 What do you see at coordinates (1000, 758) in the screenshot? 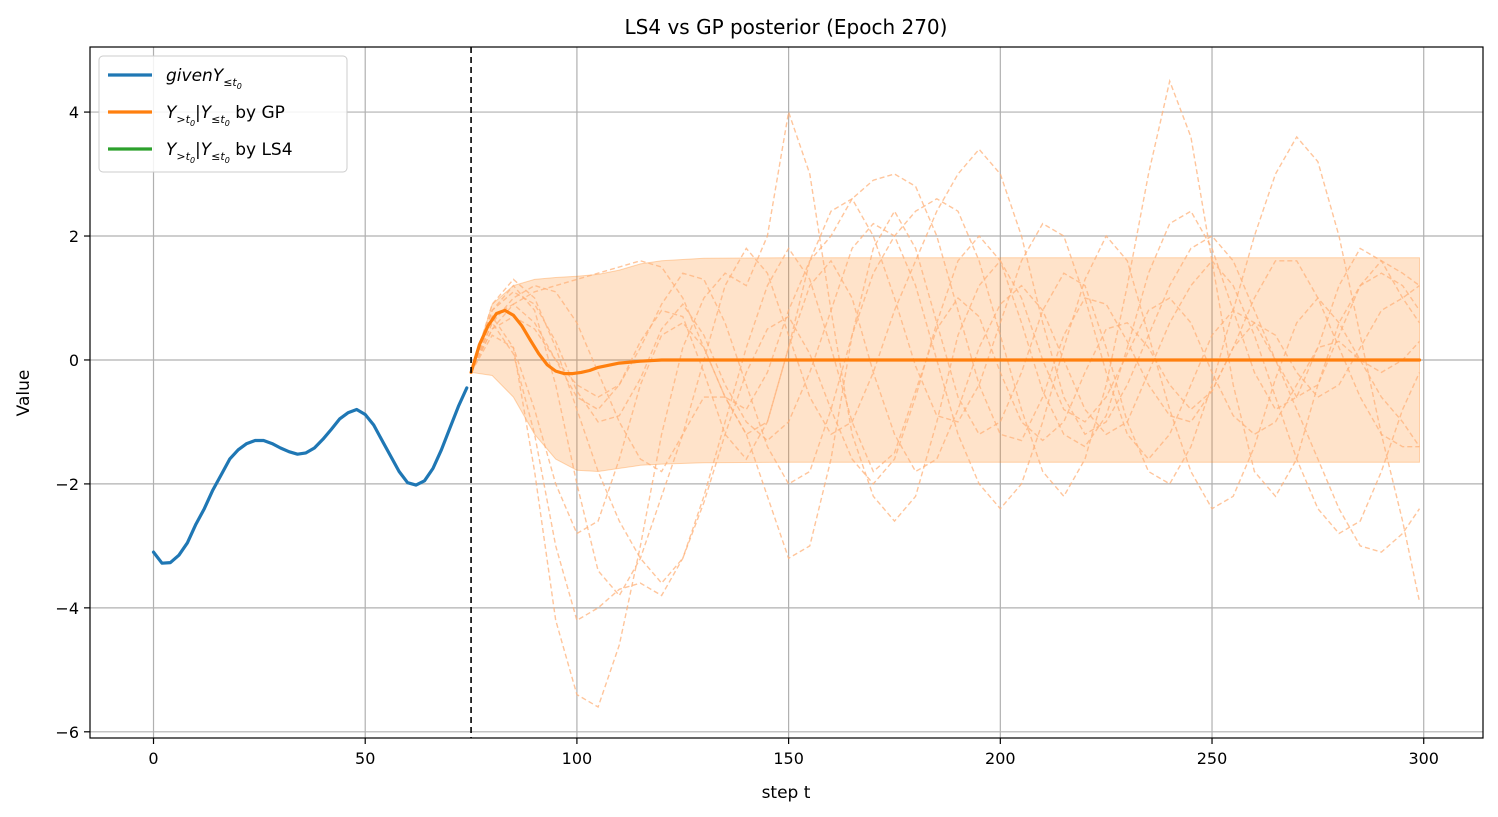
I see `x-tick-label: 200` at bounding box center [1000, 758].